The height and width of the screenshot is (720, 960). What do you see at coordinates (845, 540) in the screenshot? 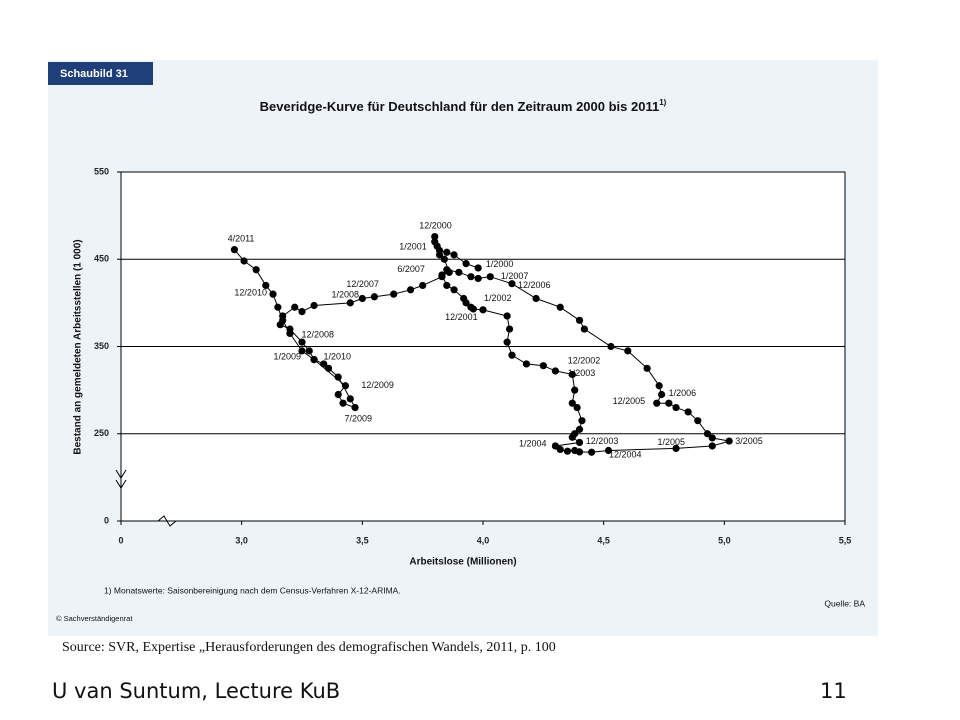
I see `x-tick-label: 5,5` at bounding box center [845, 540].